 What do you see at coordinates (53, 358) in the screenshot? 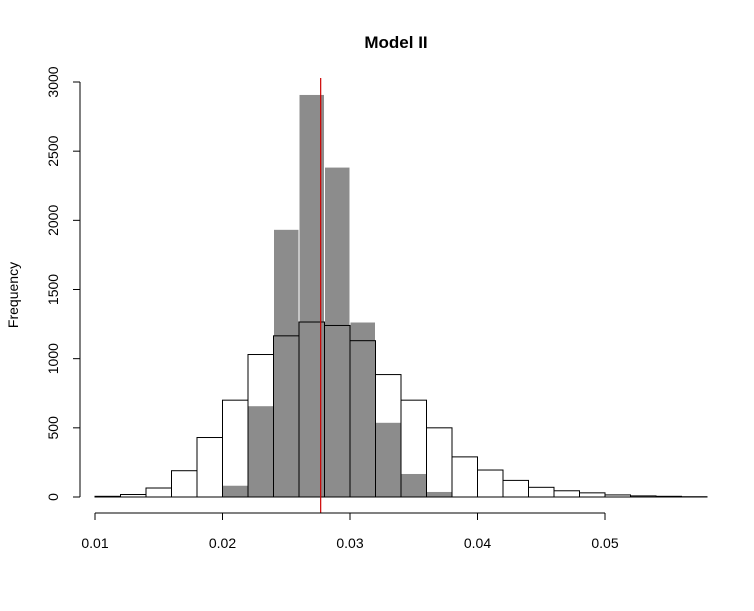
I see `y-tick-label: 1000` at bounding box center [53, 358].